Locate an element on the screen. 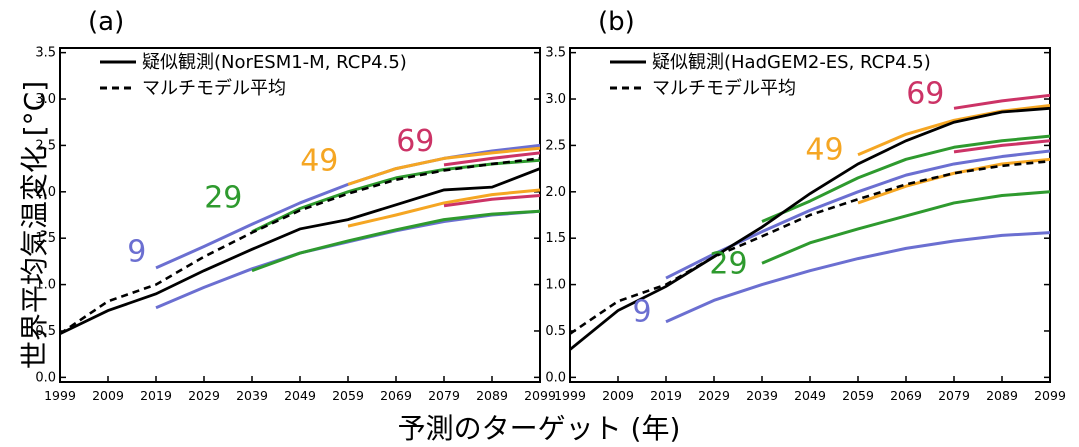 The height and width of the screenshot is (447, 1079). start-label-29-a: 29 is located at coordinates (223, 198).